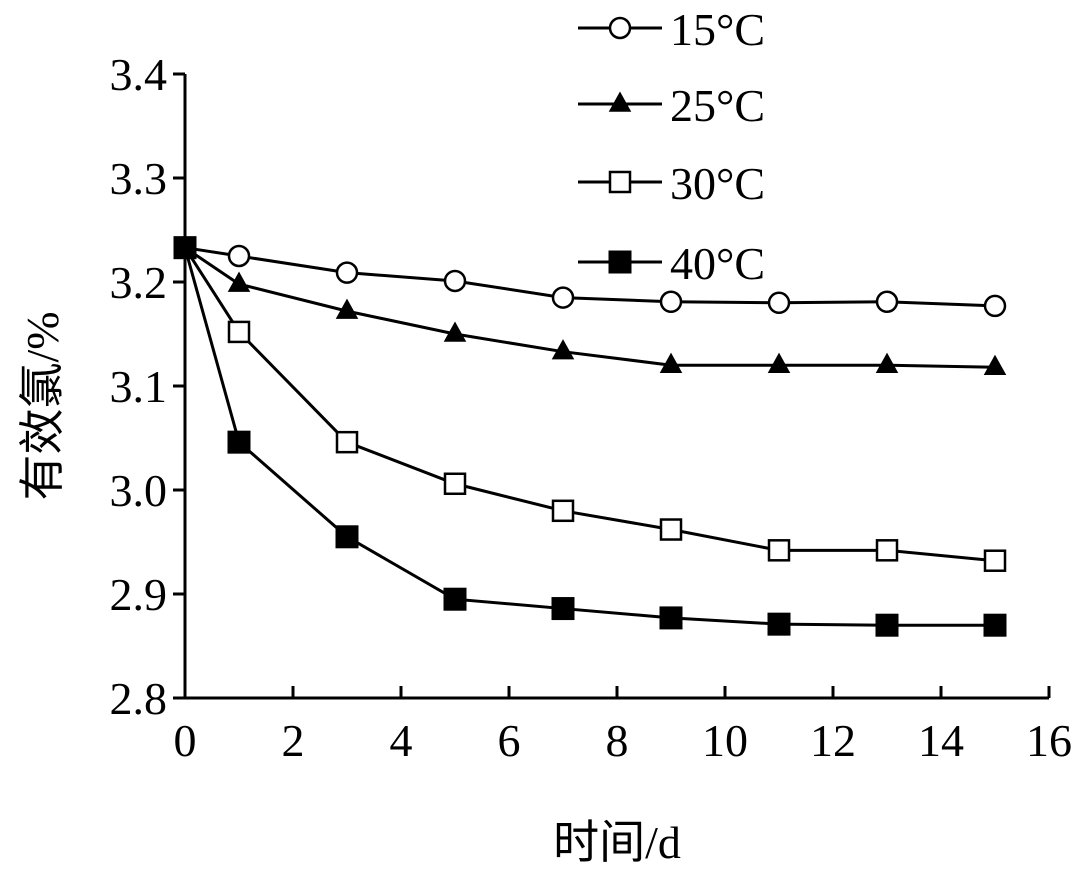  Describe the element at coordinates (717, 29) in the screenshot. I see `legend-label: 15°C` at that location.